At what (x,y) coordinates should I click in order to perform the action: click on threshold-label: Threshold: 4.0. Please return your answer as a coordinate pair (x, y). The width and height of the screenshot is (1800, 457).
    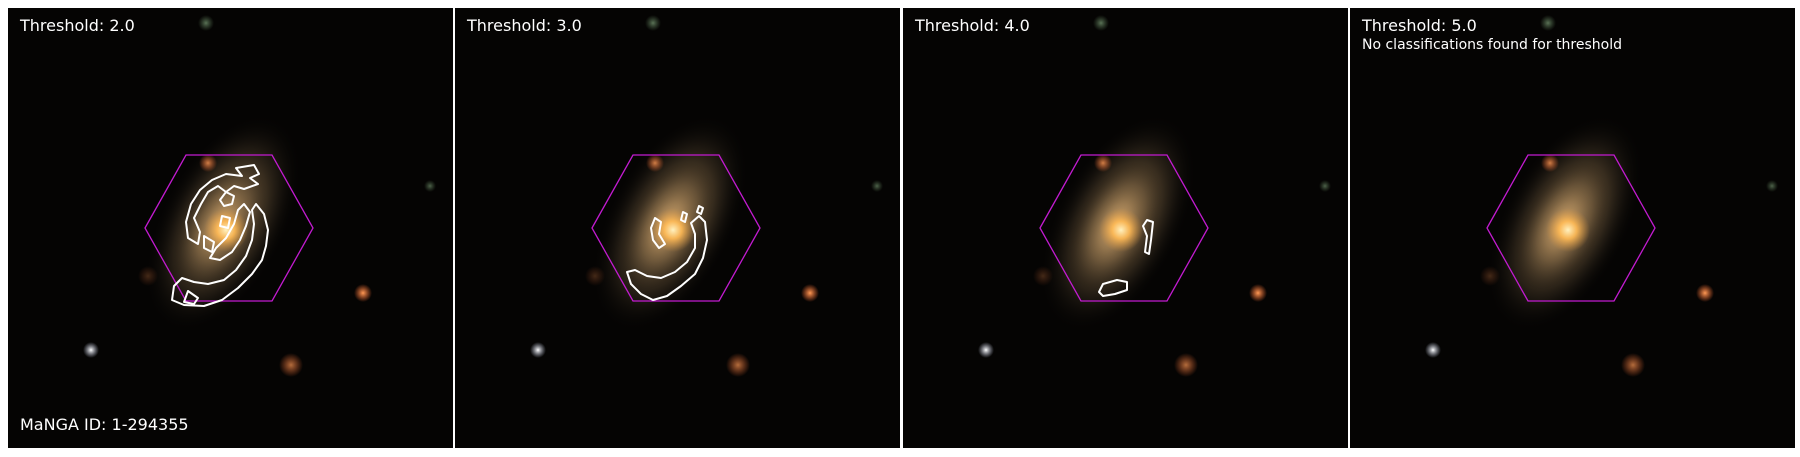
    Looking at the image, I should click on (972, 25).